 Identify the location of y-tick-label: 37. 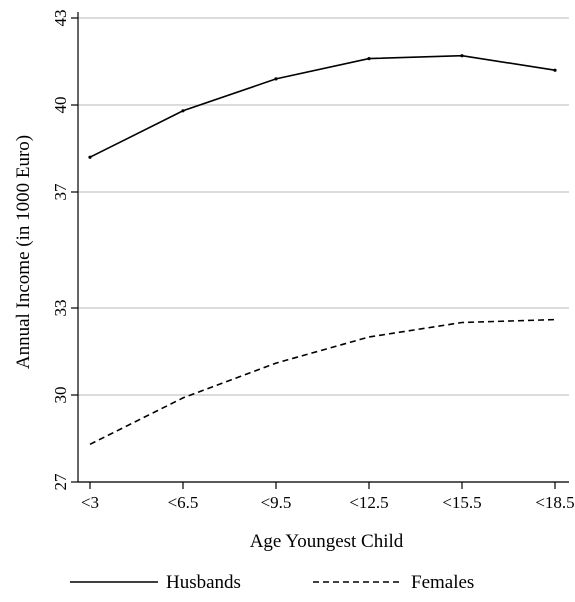
(60, 192).